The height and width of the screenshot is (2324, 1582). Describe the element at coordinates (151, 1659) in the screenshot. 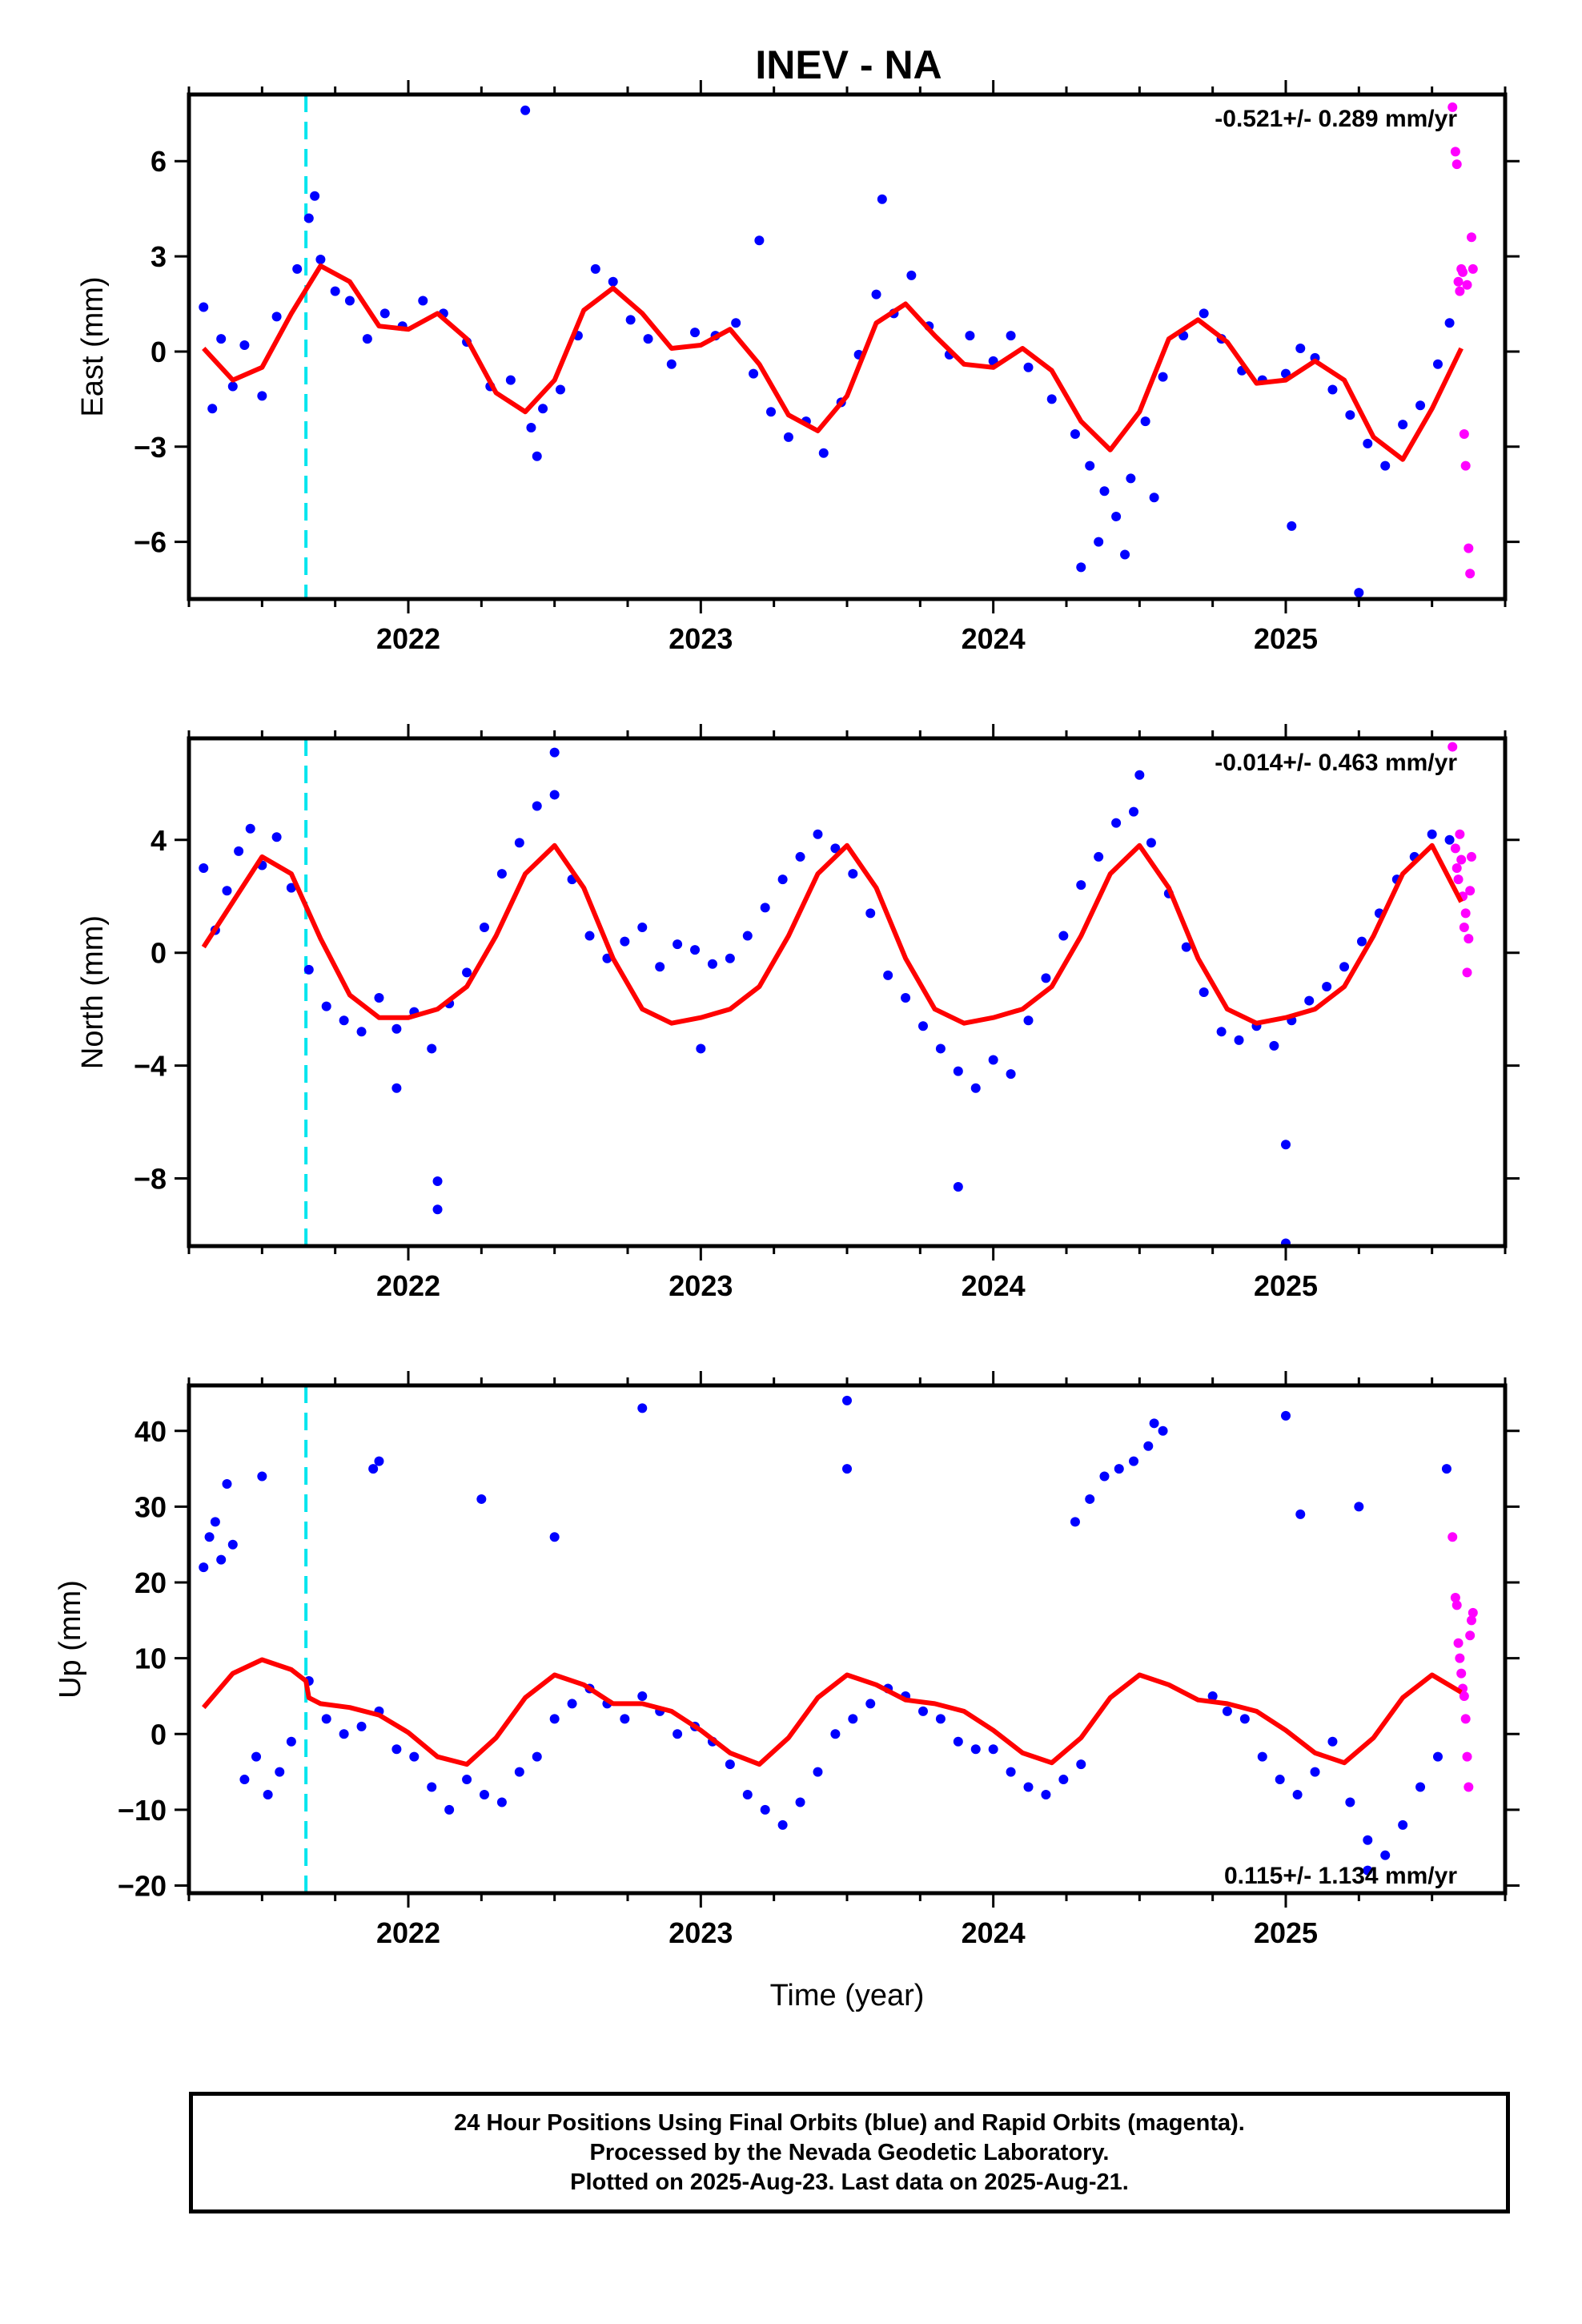

I see `up-y-tick-label: 10` at that location.